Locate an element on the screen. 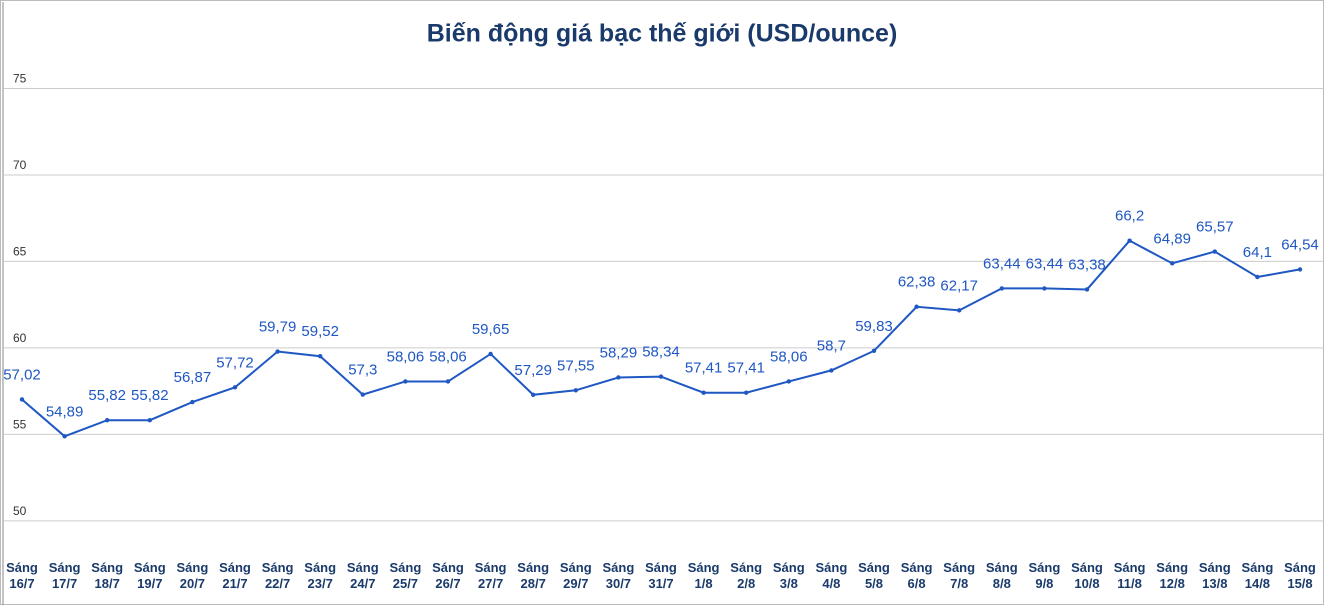 Image resolution: width=1324 pixels, height=605 pixels. x-tick-label: Sáng 4/8 is located at coordinates (831, 575).